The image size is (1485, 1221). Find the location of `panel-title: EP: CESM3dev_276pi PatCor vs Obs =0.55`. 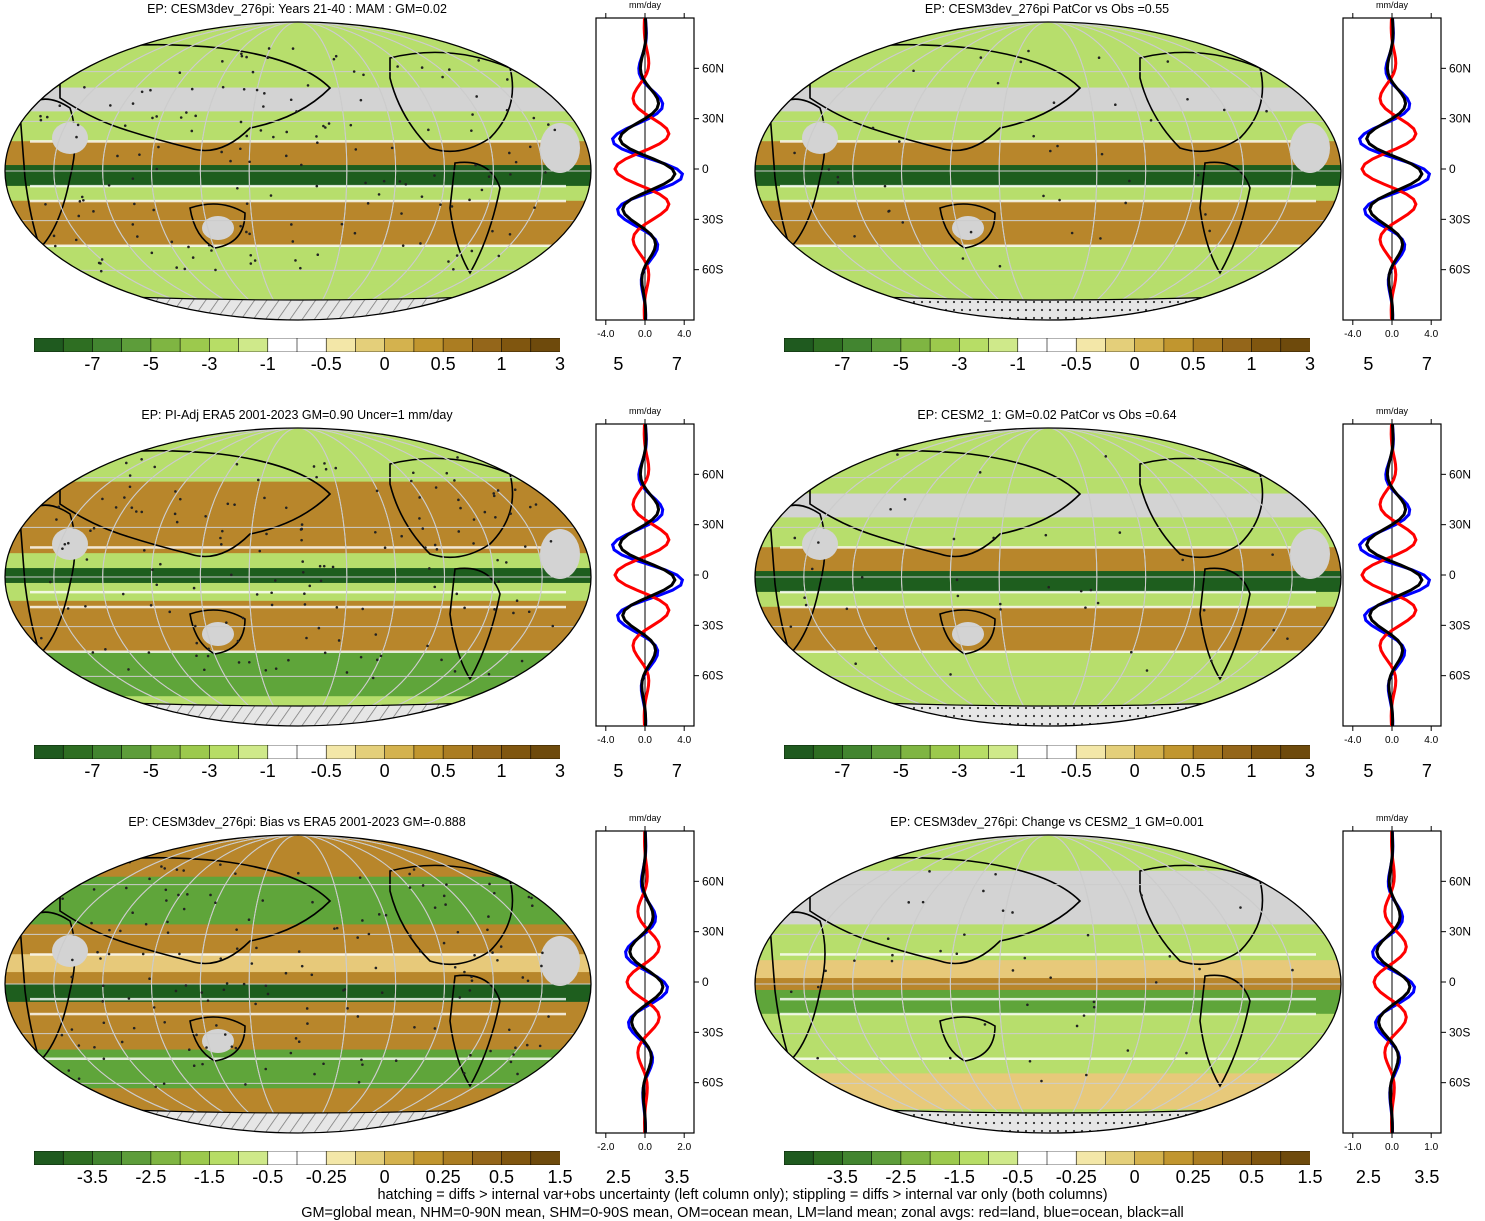

panel-title: EP: CESM3dev_276pi PatCor vs Obs =0.55 is located at coordinates (1047, 9).